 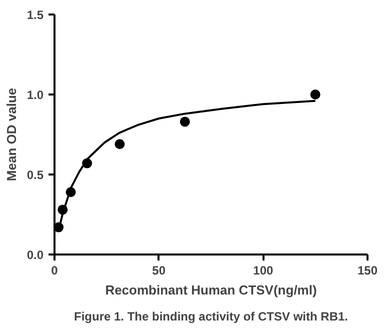 I want to click on x-tick-label: 50, so click(x=159, y=271).